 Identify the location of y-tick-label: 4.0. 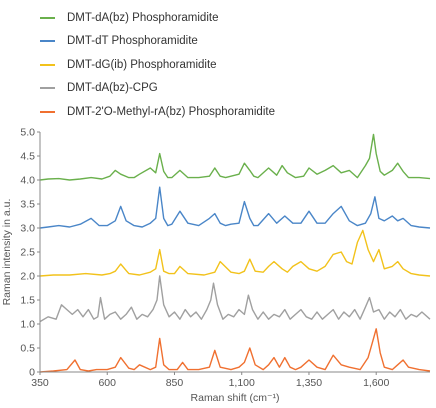
(27, 181).